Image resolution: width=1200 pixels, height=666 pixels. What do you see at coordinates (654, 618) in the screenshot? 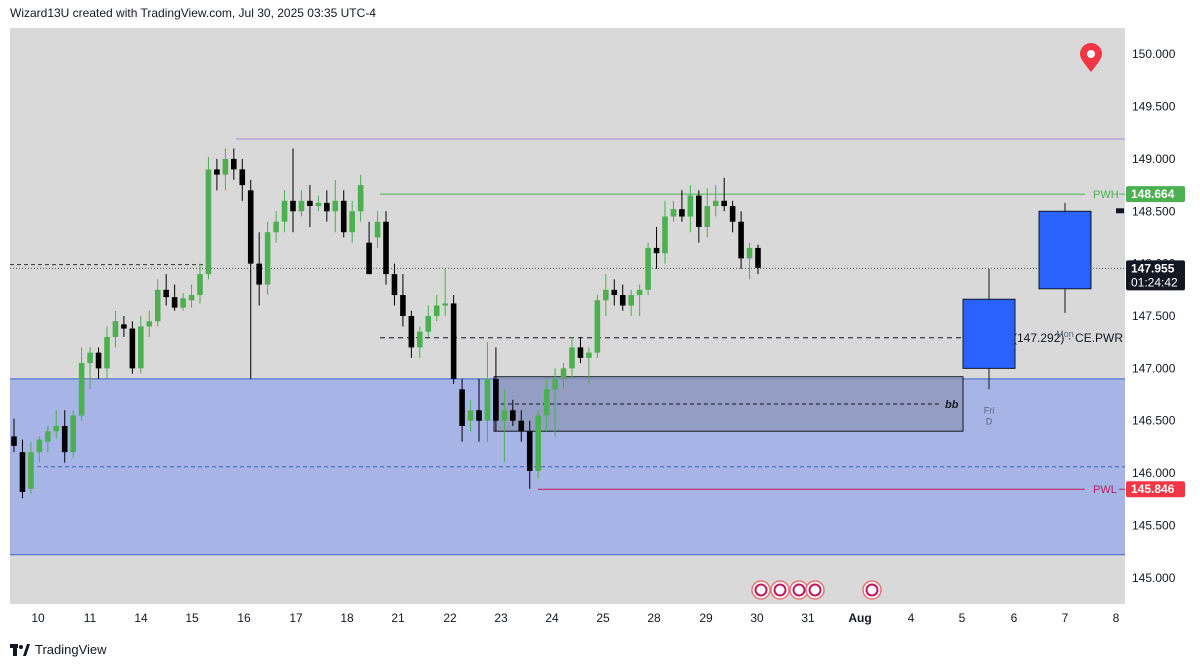
I see `date-tick-label: 28` at bounding box center [654, 618].